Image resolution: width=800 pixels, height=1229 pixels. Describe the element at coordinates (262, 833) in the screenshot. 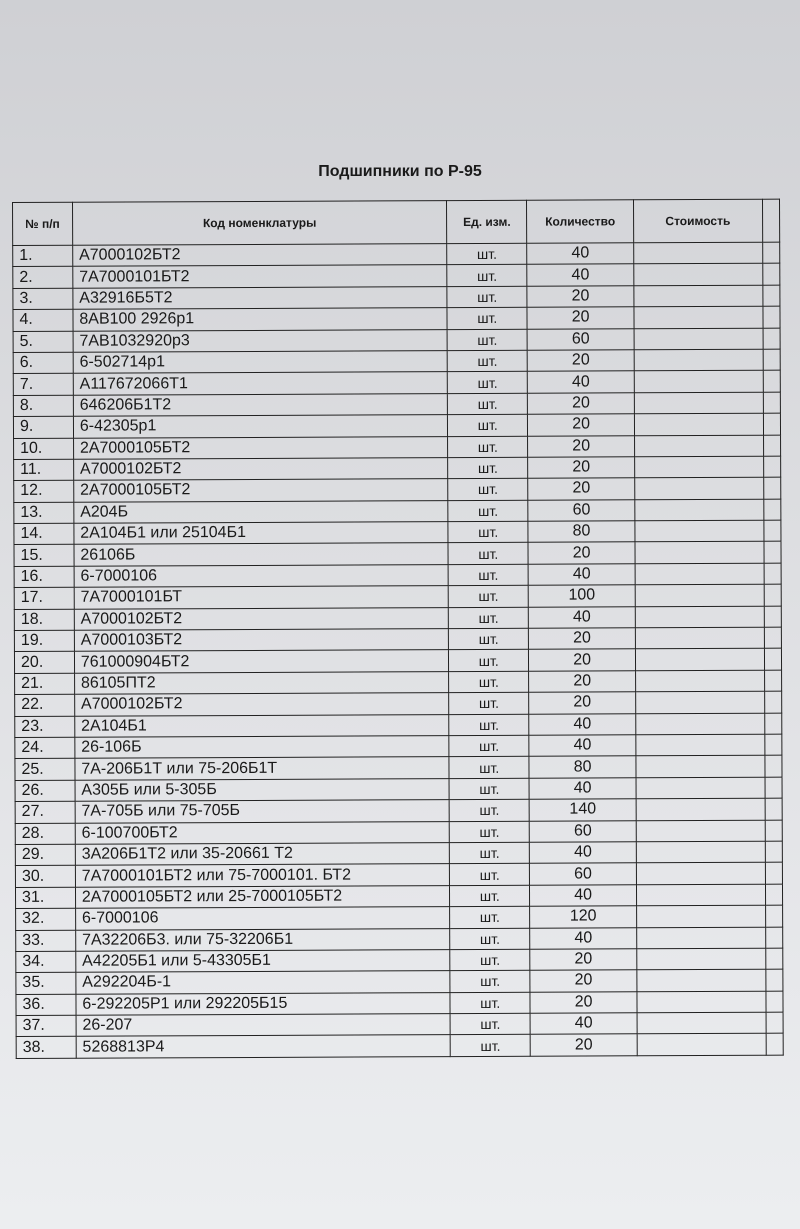

I see `cell-code: 6-100700БТ2` at that location.